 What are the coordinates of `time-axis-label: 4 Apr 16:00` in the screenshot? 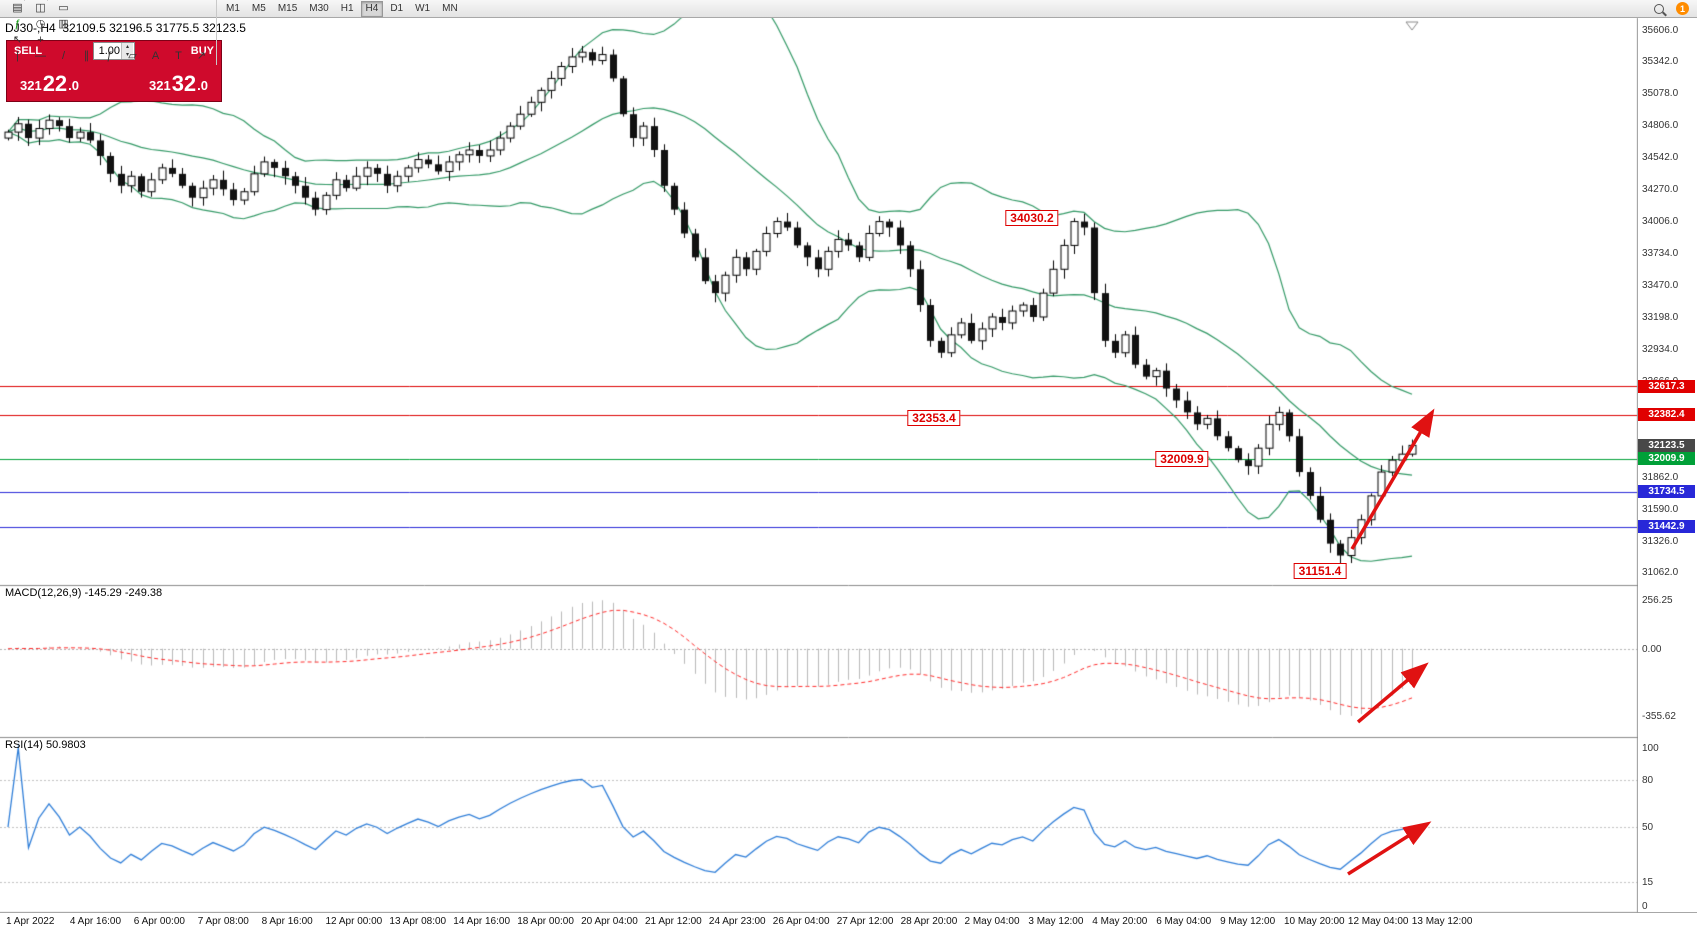 It's located at (95, 921).